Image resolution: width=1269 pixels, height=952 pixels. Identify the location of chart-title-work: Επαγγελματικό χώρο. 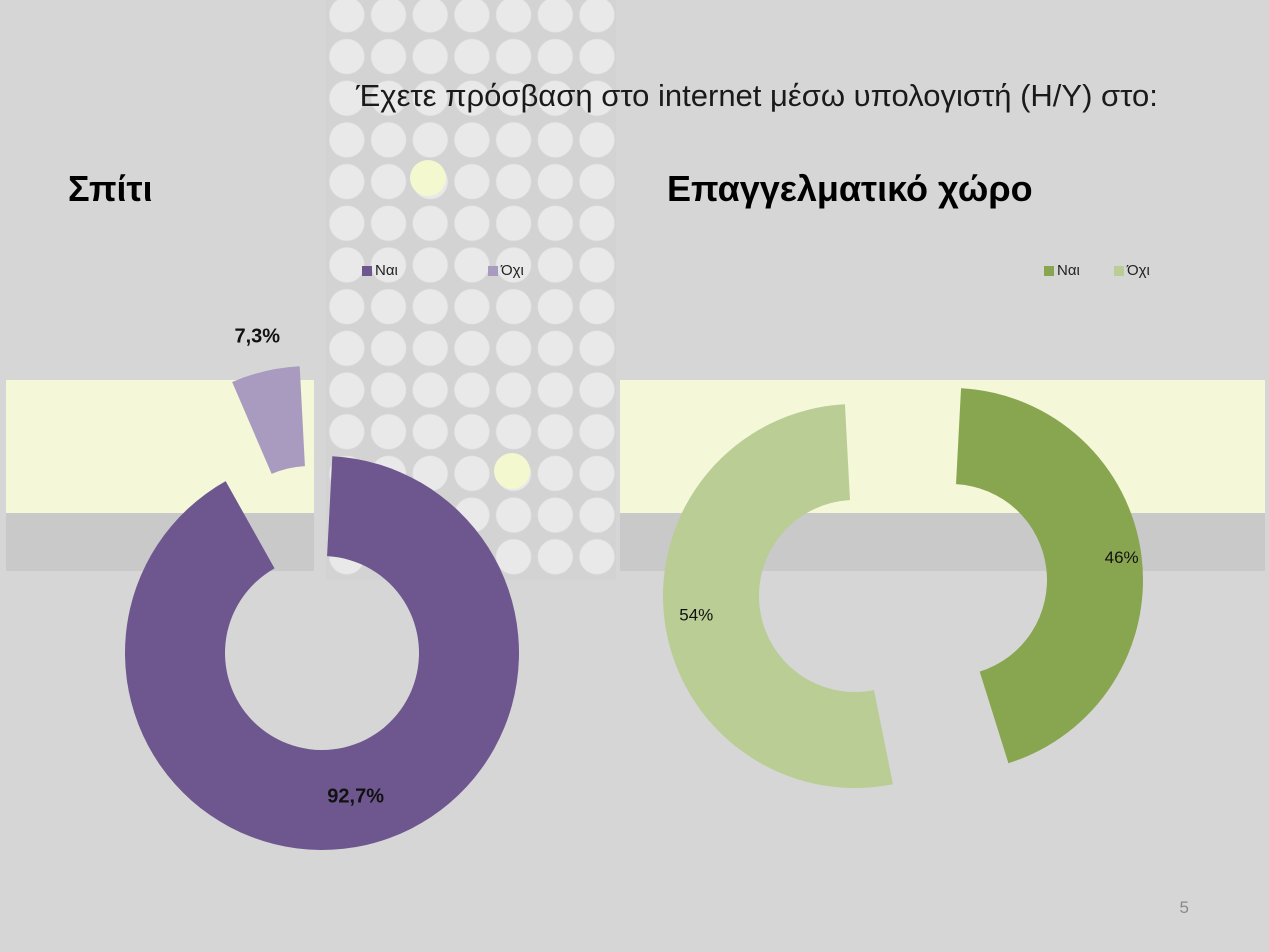
(850, 188).